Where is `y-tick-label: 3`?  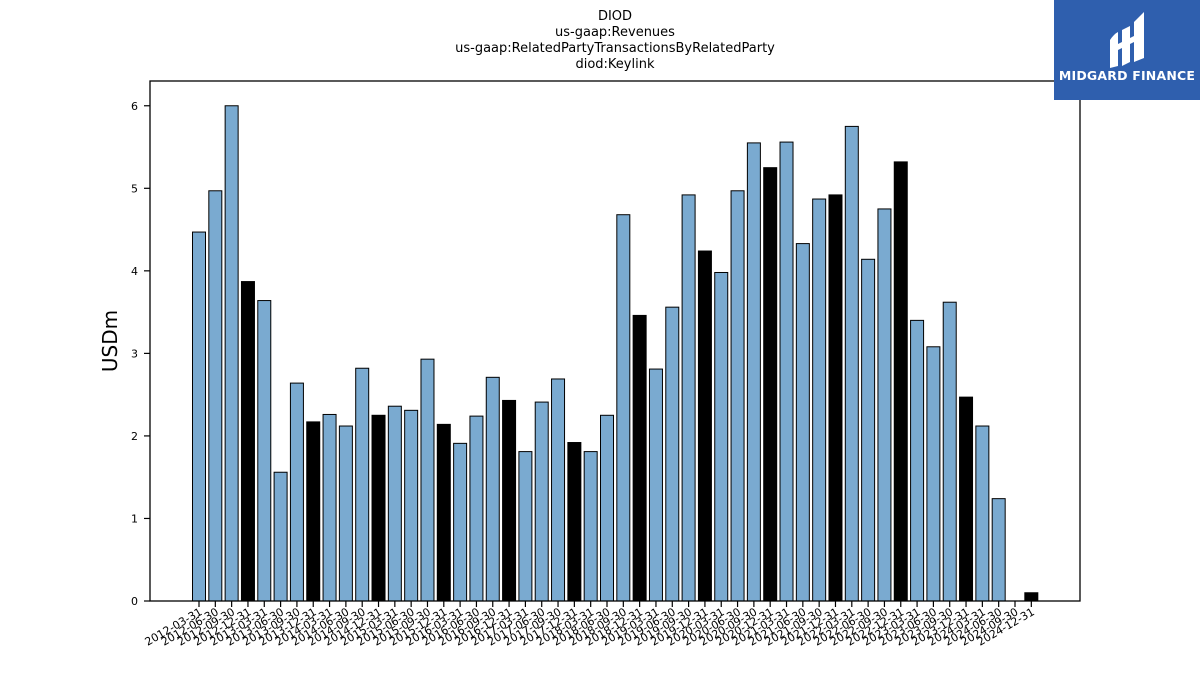
y-tick-label: 3 is located at coordinates (134, 353).